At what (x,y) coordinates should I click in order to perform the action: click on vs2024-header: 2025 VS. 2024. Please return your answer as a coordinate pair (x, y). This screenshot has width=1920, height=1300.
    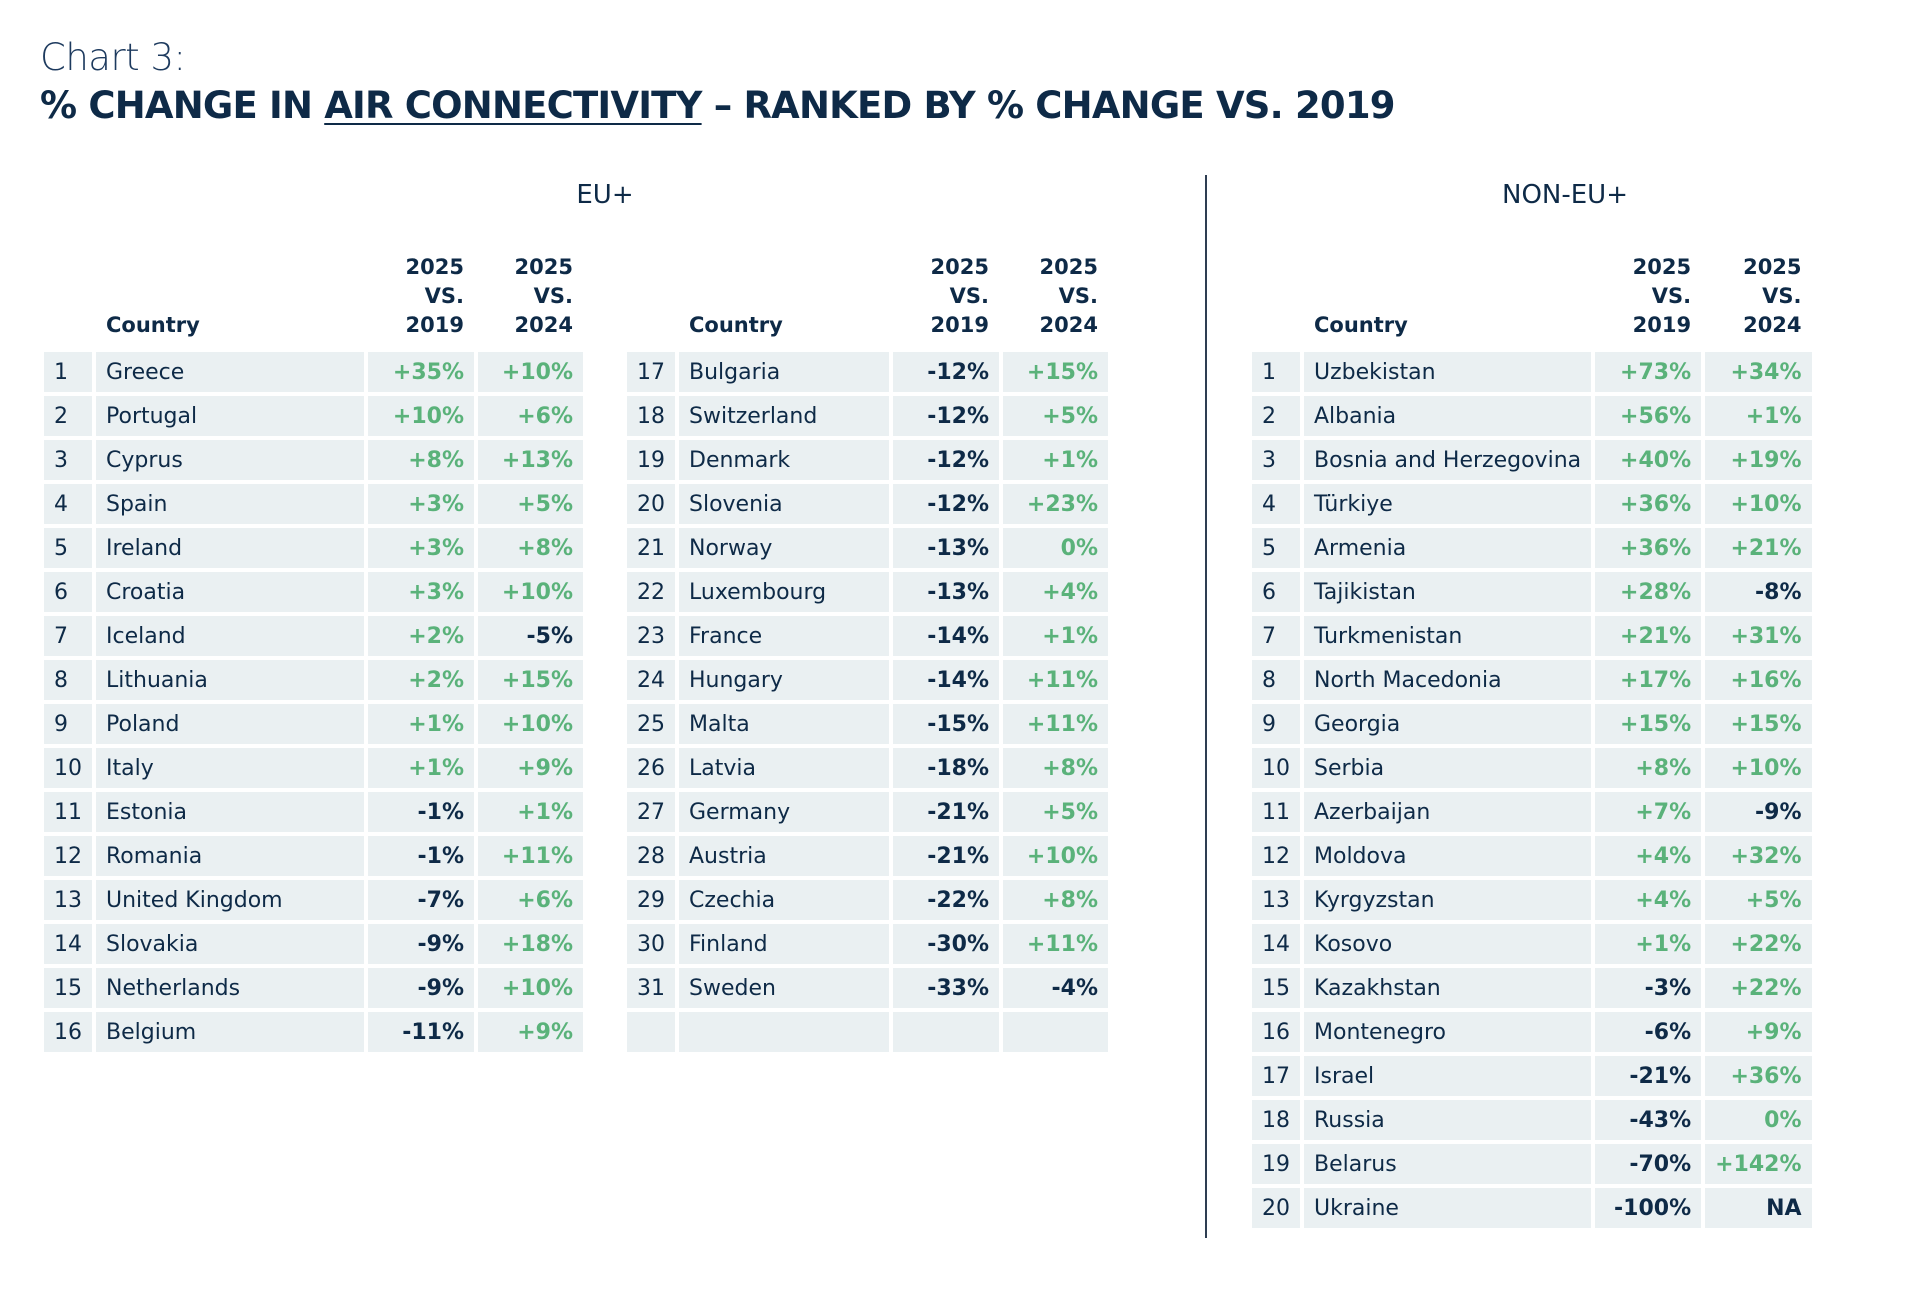
    Looking at the image, I should click on (530, 300).